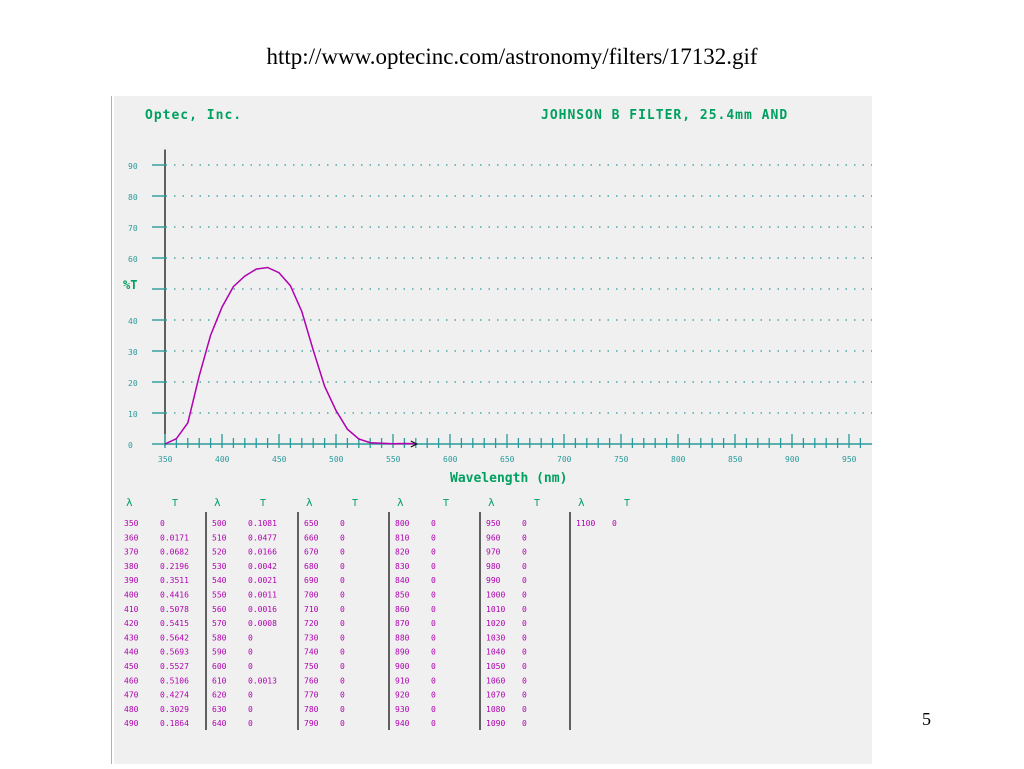 Image resolution: width=1024 pixels, height=769 pixels. Describe the element at coordinates (585, 523) in the screenshot. I see `table-wavelength: 1100` at that location.